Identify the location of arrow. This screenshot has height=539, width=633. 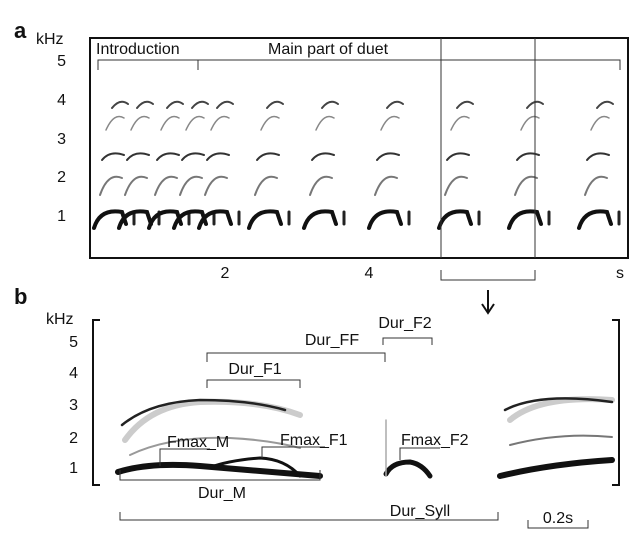
(488, 302).